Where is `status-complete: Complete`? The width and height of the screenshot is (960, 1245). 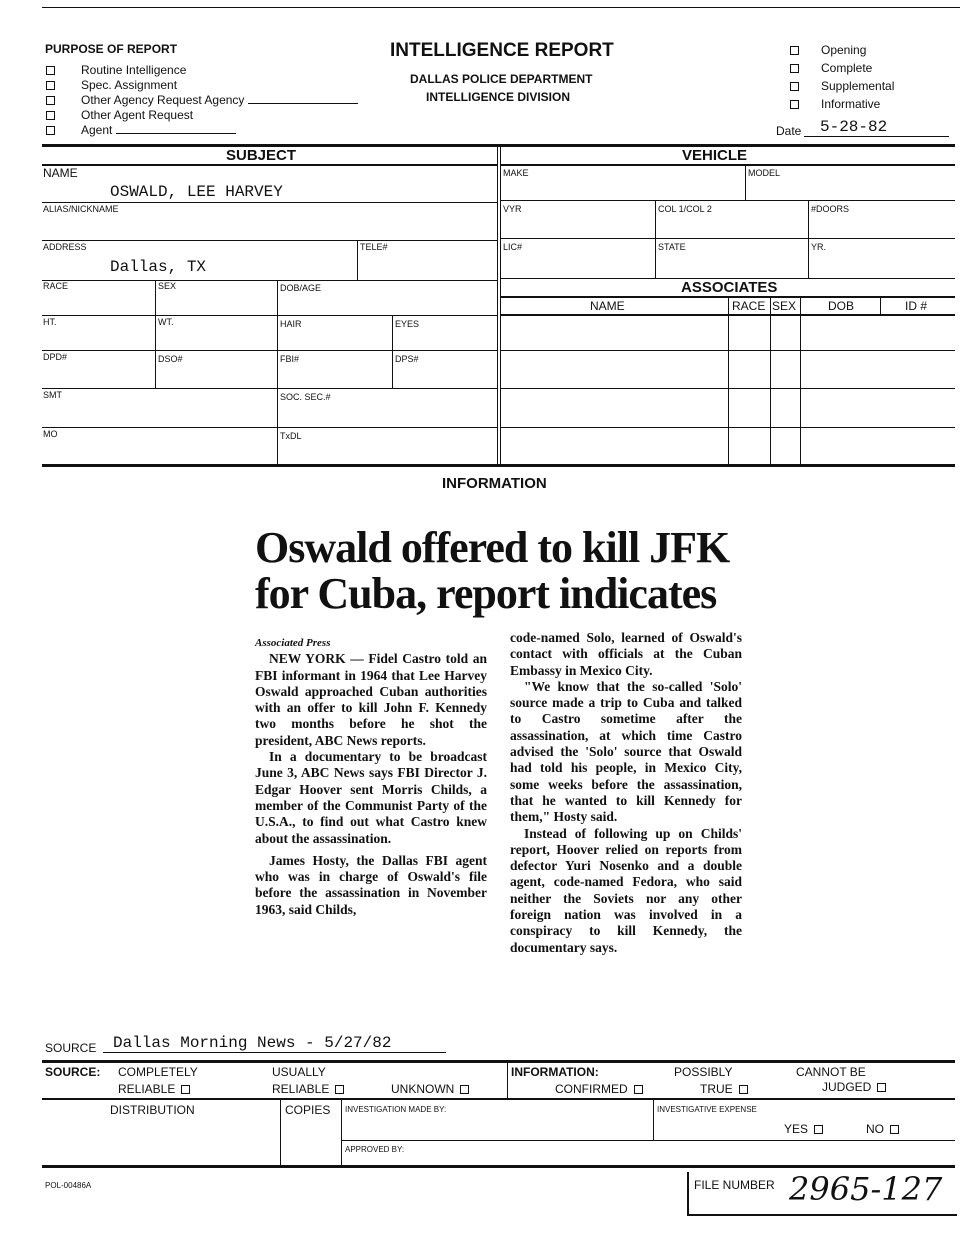
status-complete: Complete is located at coordinates (839, 68).